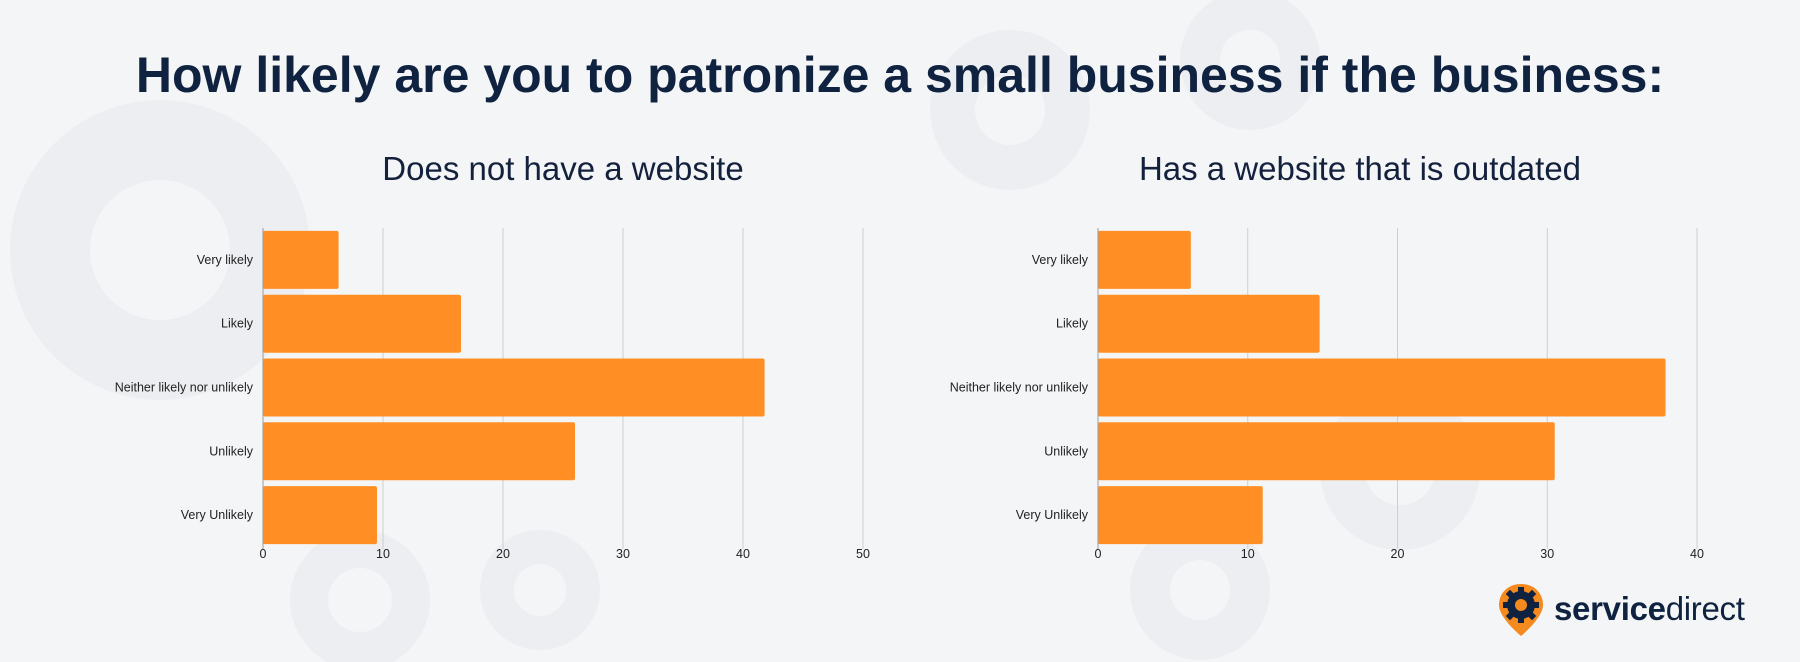  Describe the element at coordinates (225, 260) in the screenshot. I see `category-label-no-website-0: Very likely` at that location.